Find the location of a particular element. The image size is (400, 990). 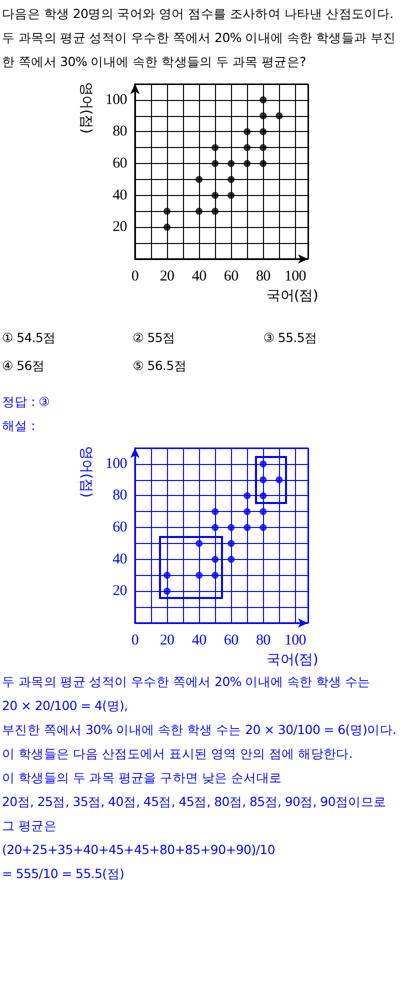

text: ② 55점 is located at coordinates (154, 338).